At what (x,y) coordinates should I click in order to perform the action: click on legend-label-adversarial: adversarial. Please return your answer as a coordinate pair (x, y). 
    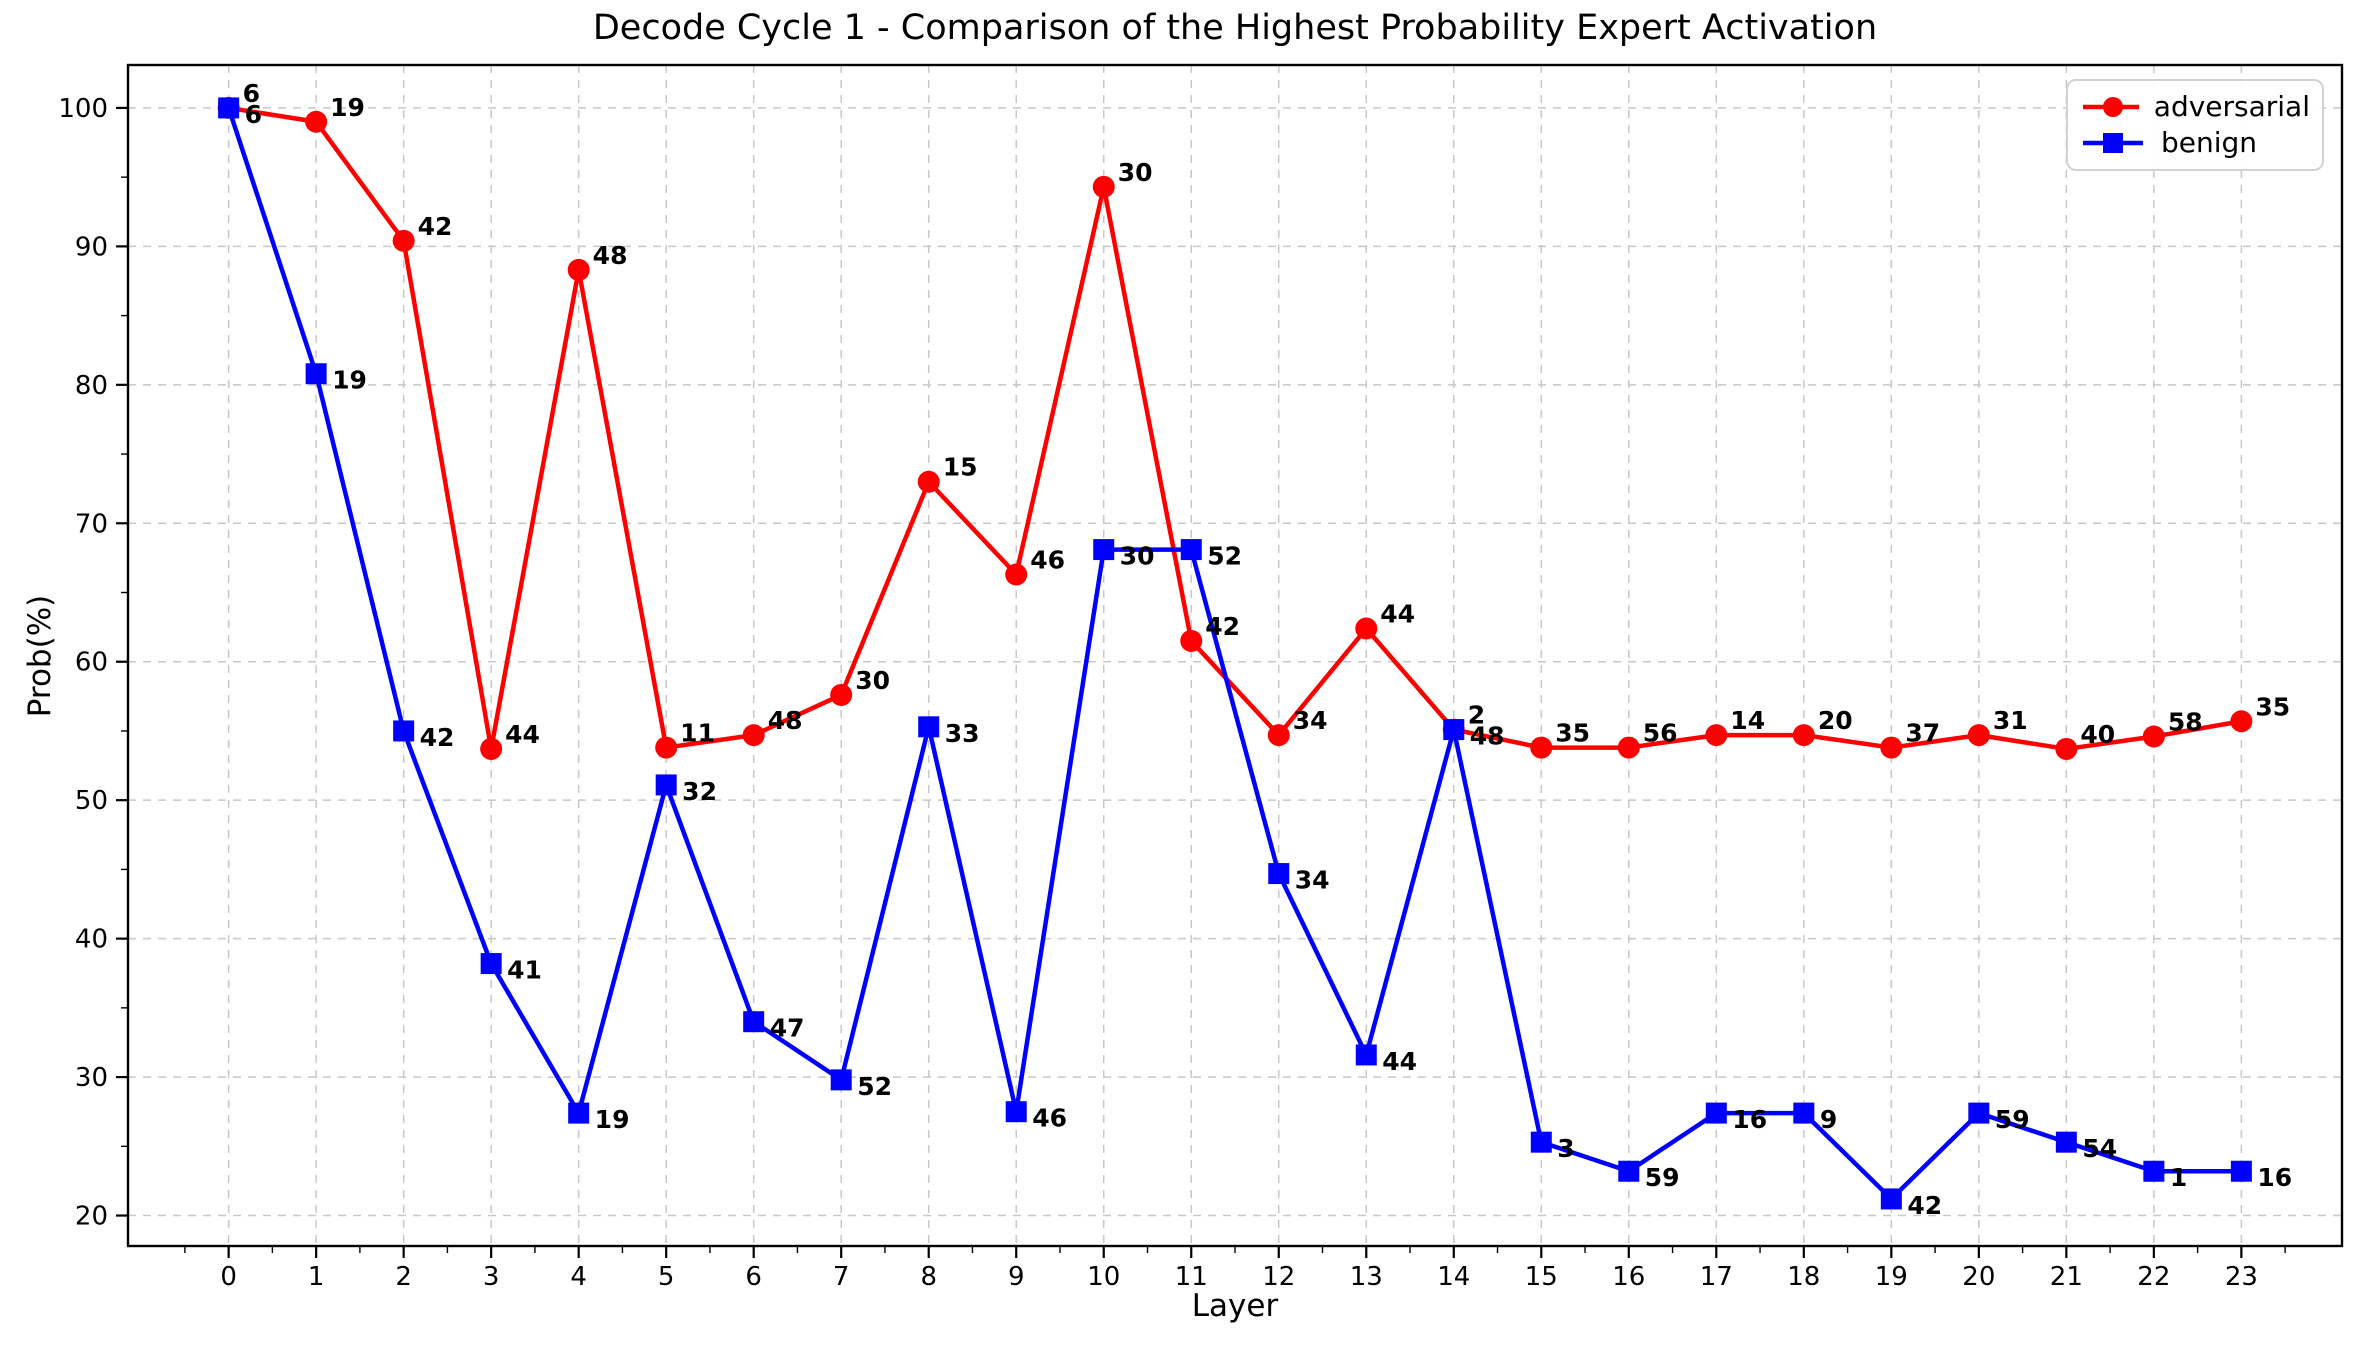
    Looking at the image, I should click on (2231, 106).